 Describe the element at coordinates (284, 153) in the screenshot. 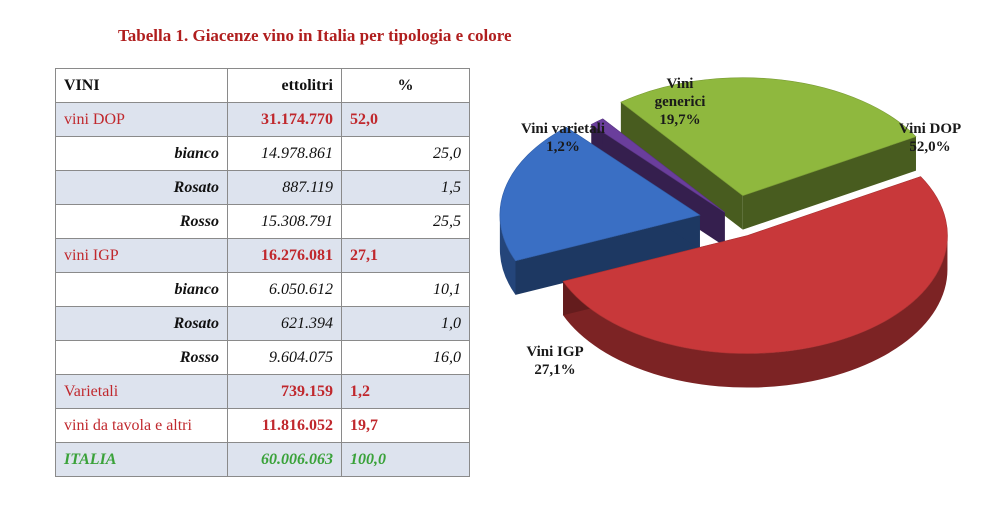

I see `row-ettolitri: 14.978.861` at that location.